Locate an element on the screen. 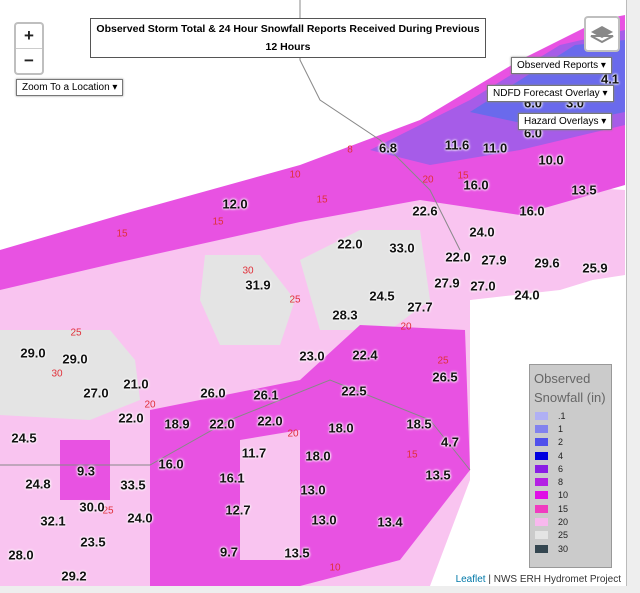 The height and width of the screenshot is (593, 640). snowfall-report: 6.8 is located at coordinates (388, 148).